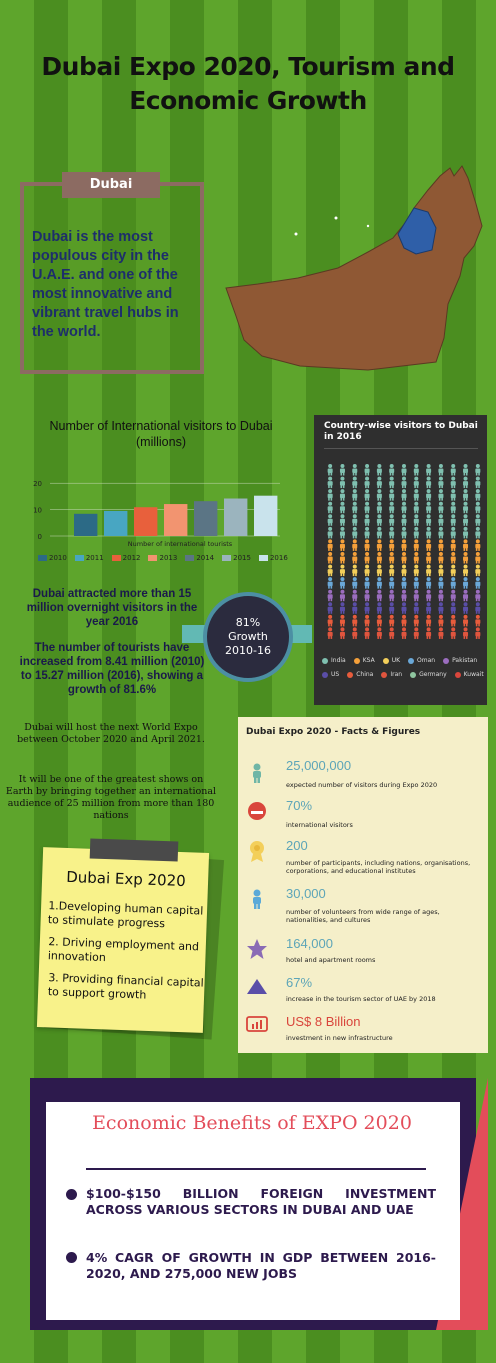  I want to click on legend-item-2016: 2016, so click(273, 558).